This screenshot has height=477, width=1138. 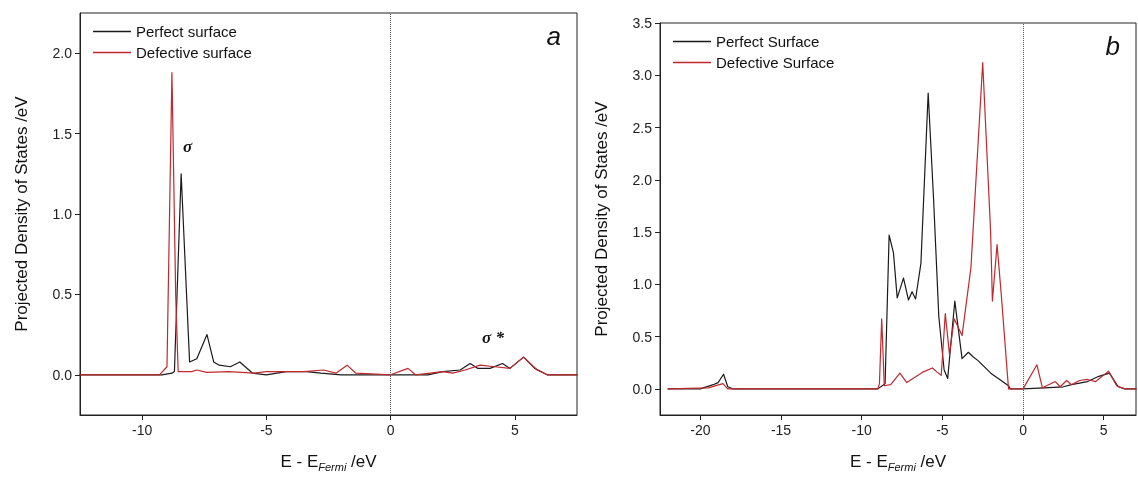 I want to click on annotation: a, so click(x=554, y=36).